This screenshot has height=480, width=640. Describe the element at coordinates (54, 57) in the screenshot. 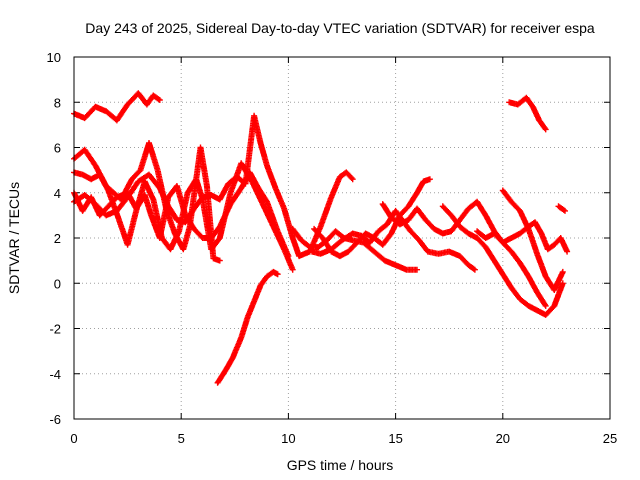

I see `y-tick-label: 10` at that location.